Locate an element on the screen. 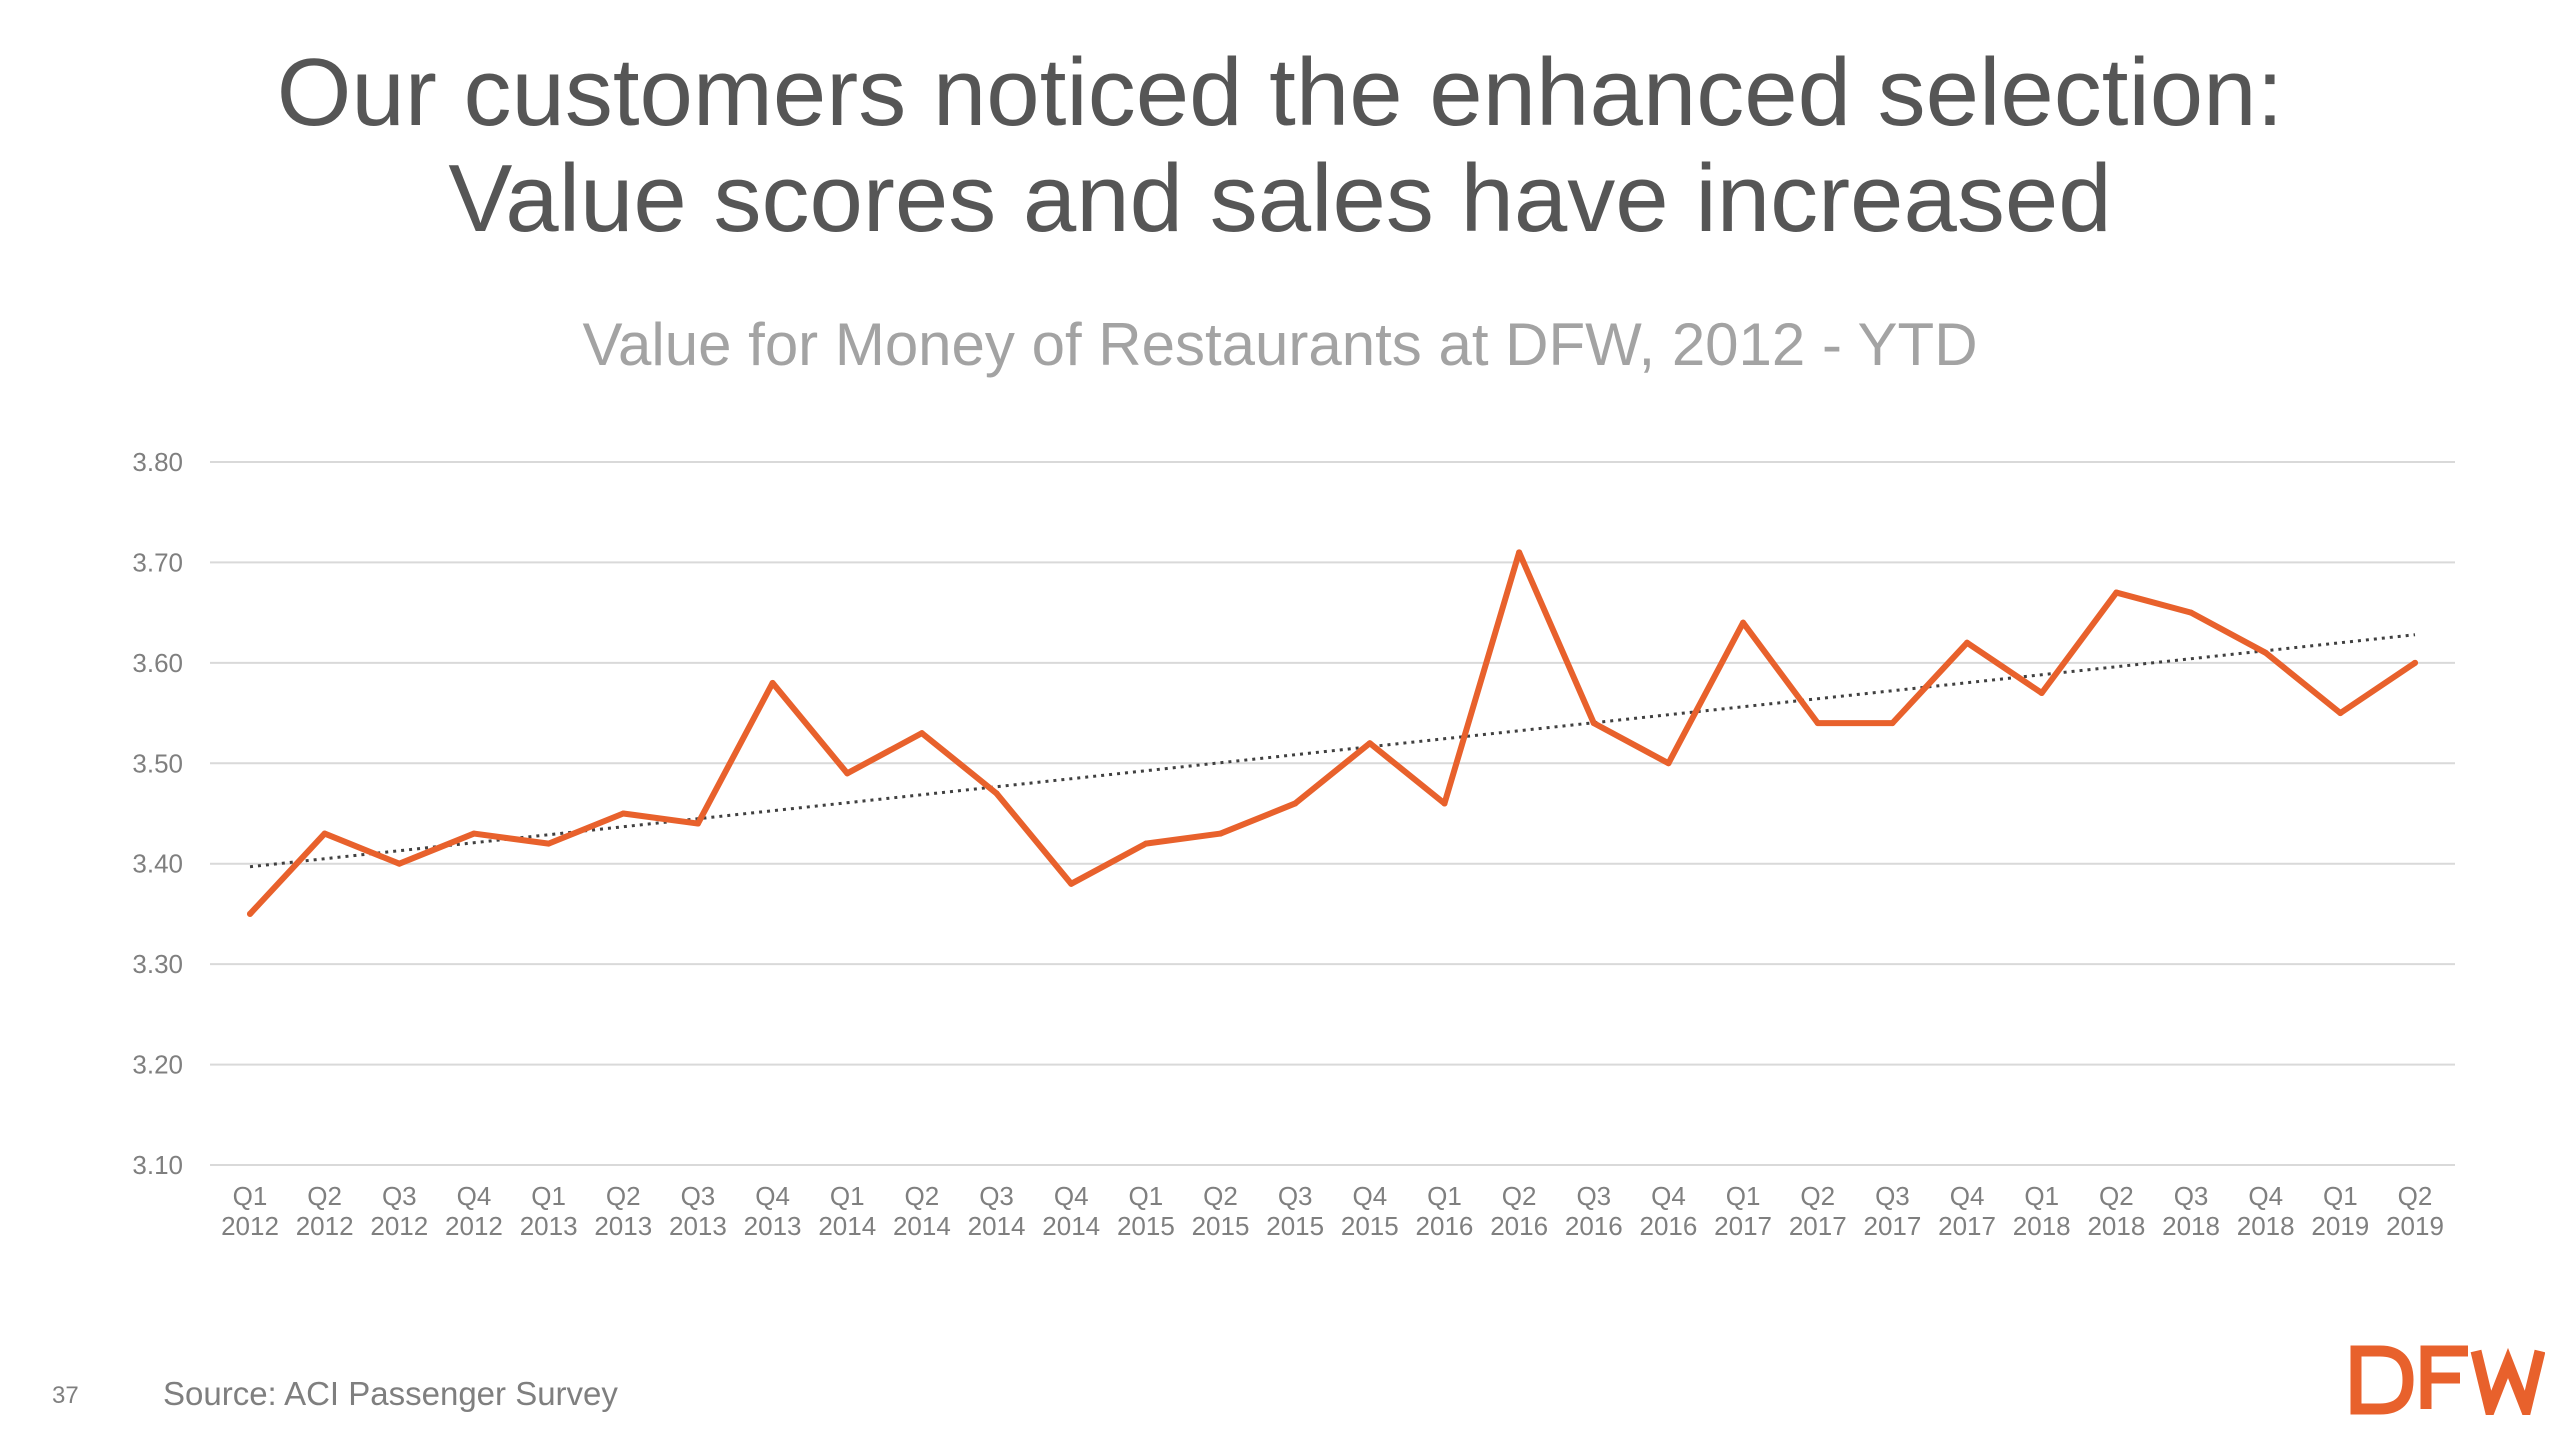 This screenshot has width=2560, height=1440. logo-letter-f is located at coordinates (2444, 1377).